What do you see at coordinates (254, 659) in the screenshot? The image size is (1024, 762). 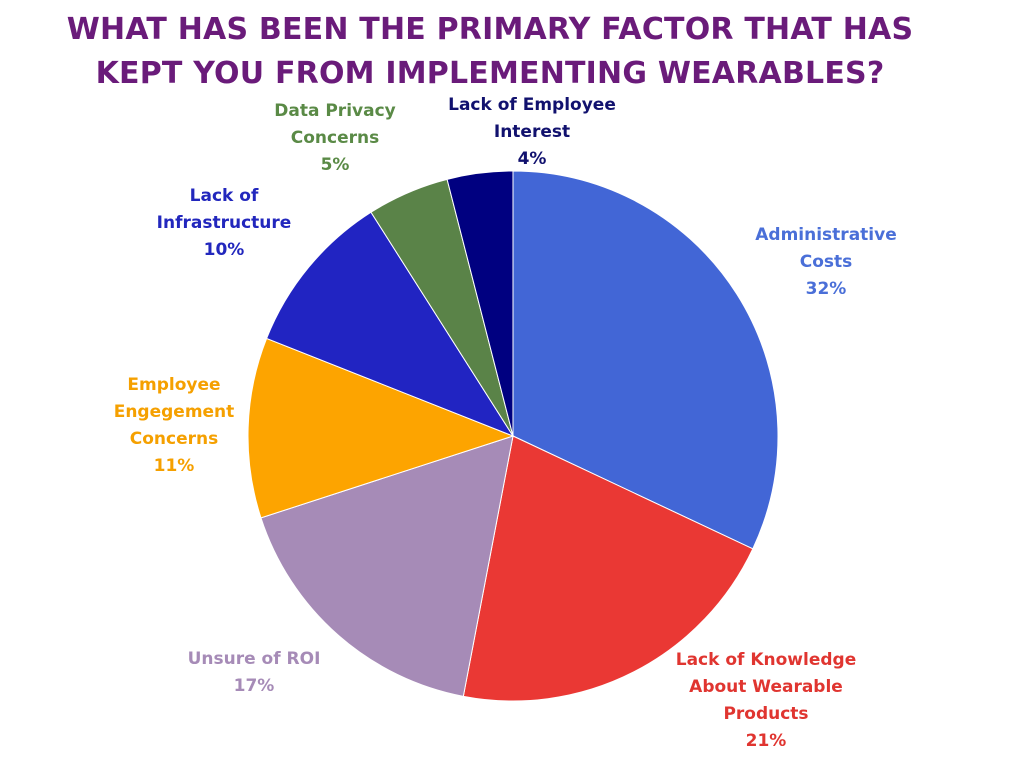 I see `slice-name-label: Unsure of ROI` at bounding box center [254, 659].